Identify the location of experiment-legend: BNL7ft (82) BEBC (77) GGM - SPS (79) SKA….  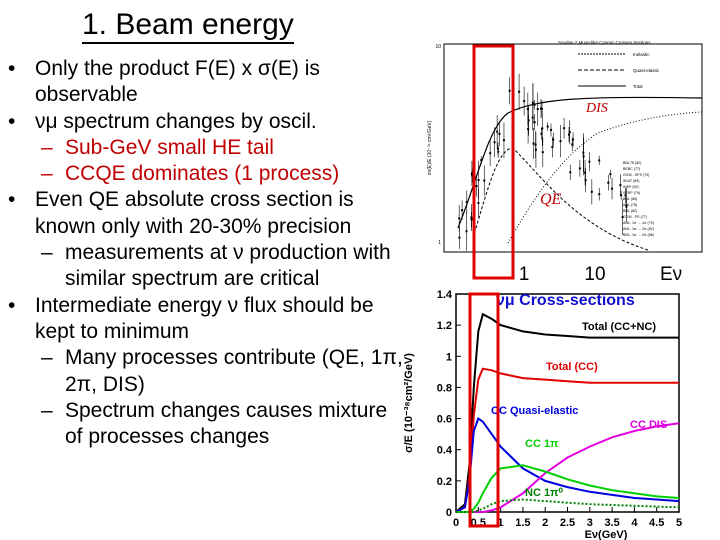
(638, 199).